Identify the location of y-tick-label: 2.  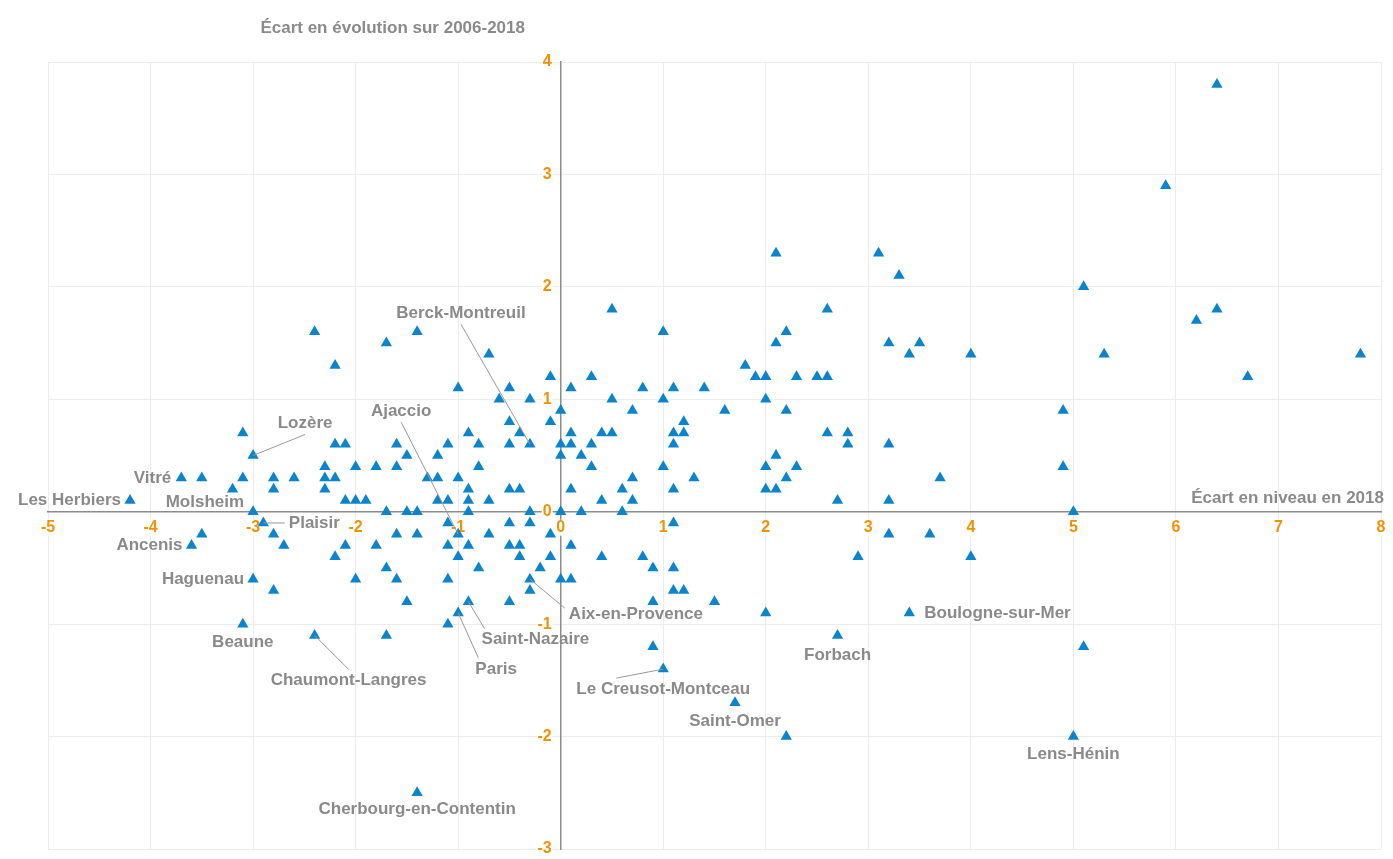
(547, 286).